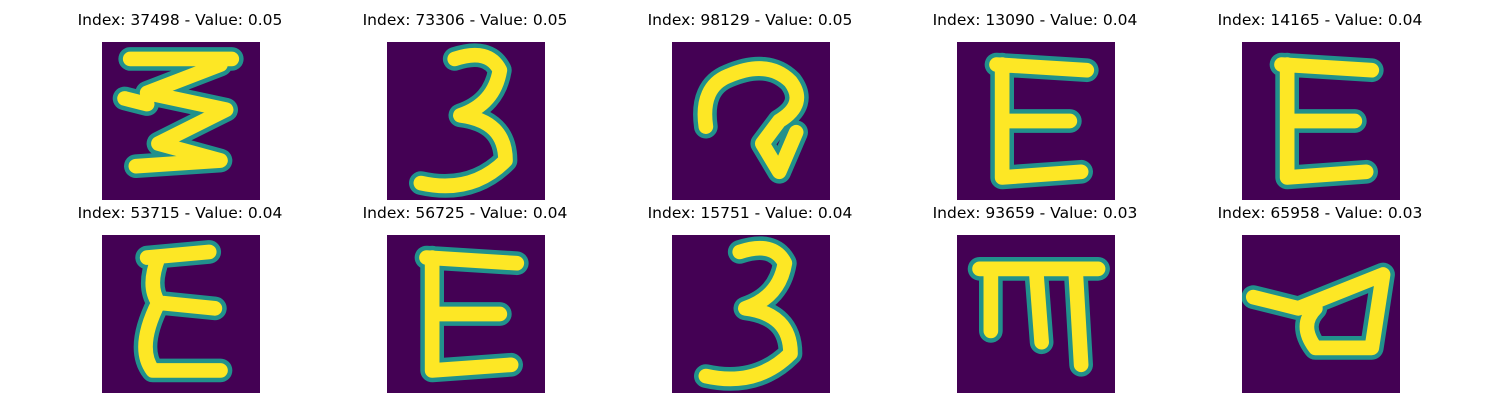 This screenshot has height=400, width=1500. Describe the element at coordinates (180, 20) in the screenshot. I see `tile-title: Index: 37498 - Value: 0.05` at that location.